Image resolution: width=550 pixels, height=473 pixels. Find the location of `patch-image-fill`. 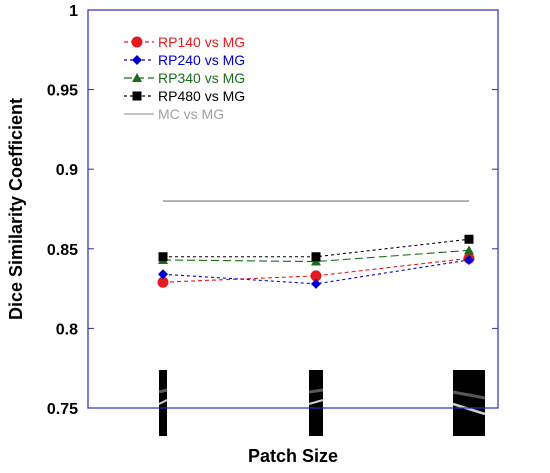

patch-image-fill is located at coordinates (469, 403).